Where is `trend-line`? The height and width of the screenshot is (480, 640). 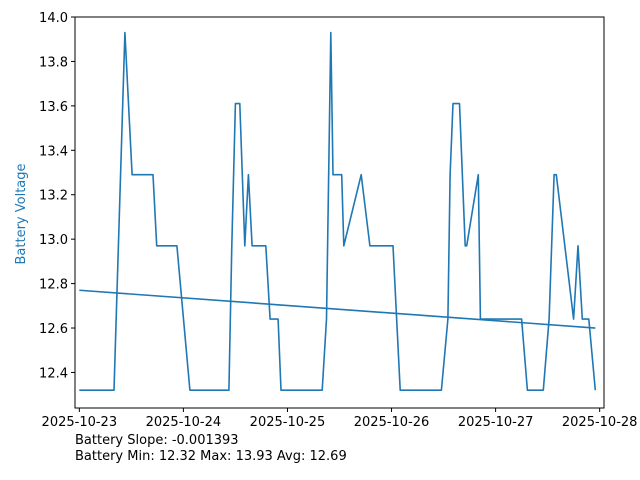 trend-line is located at coordinates (337, 309).